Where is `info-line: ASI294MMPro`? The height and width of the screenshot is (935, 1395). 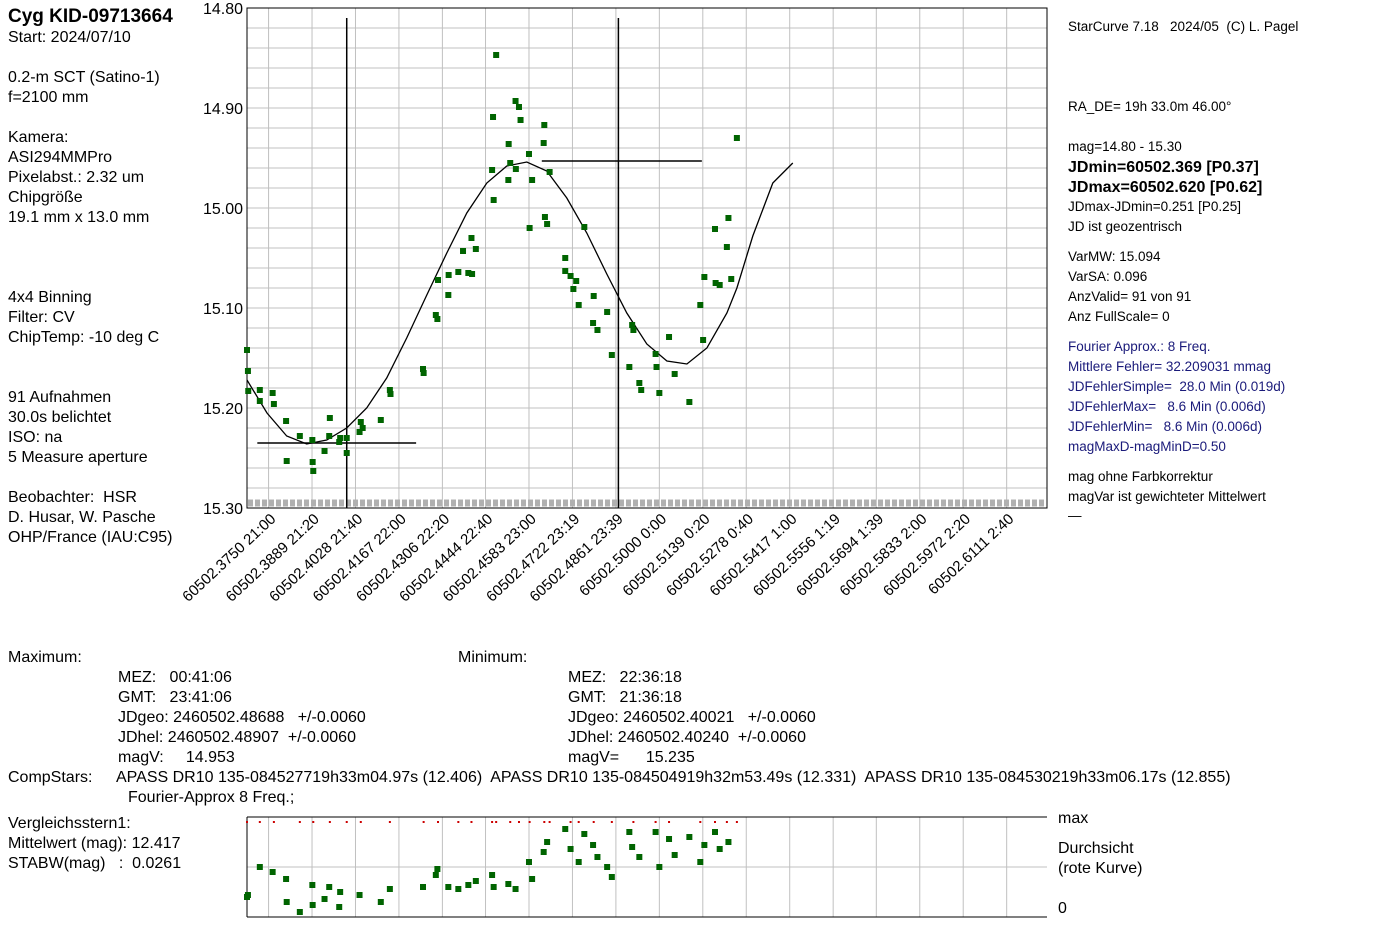 info-line: ASI294MMPro is located at coordinates (60, 157).